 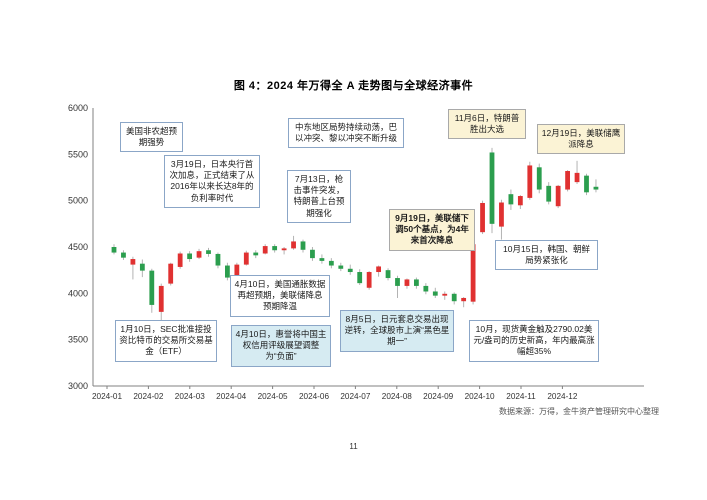 I want to click on y-tick-label: 3500, so click(x=78, y=340).